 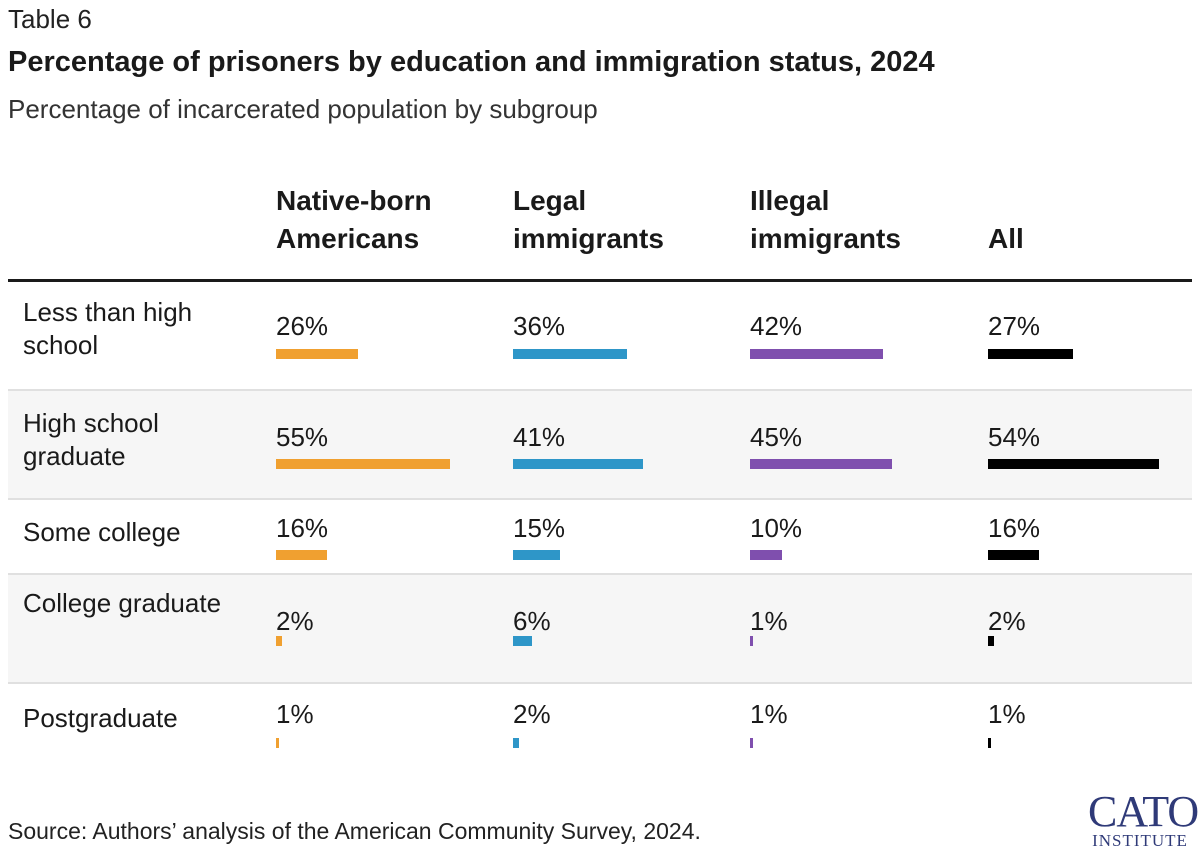 What do you see at coordinates (623, 220) in the screenshot?
I see `column-header-legal-immigrants: Legal immigrants` at bounding box center [623, 220].